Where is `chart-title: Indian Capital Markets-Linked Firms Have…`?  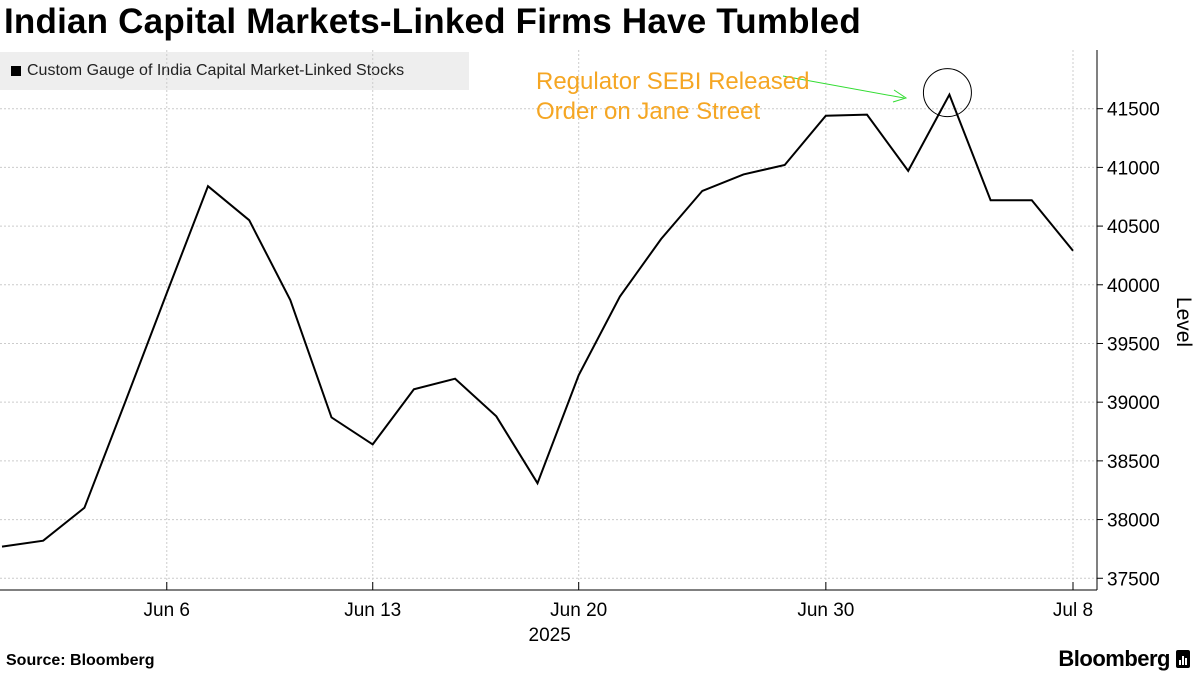
chart-title: Indian Capital Markets-Linked Firms Have… is located at coordinates (432, 21).